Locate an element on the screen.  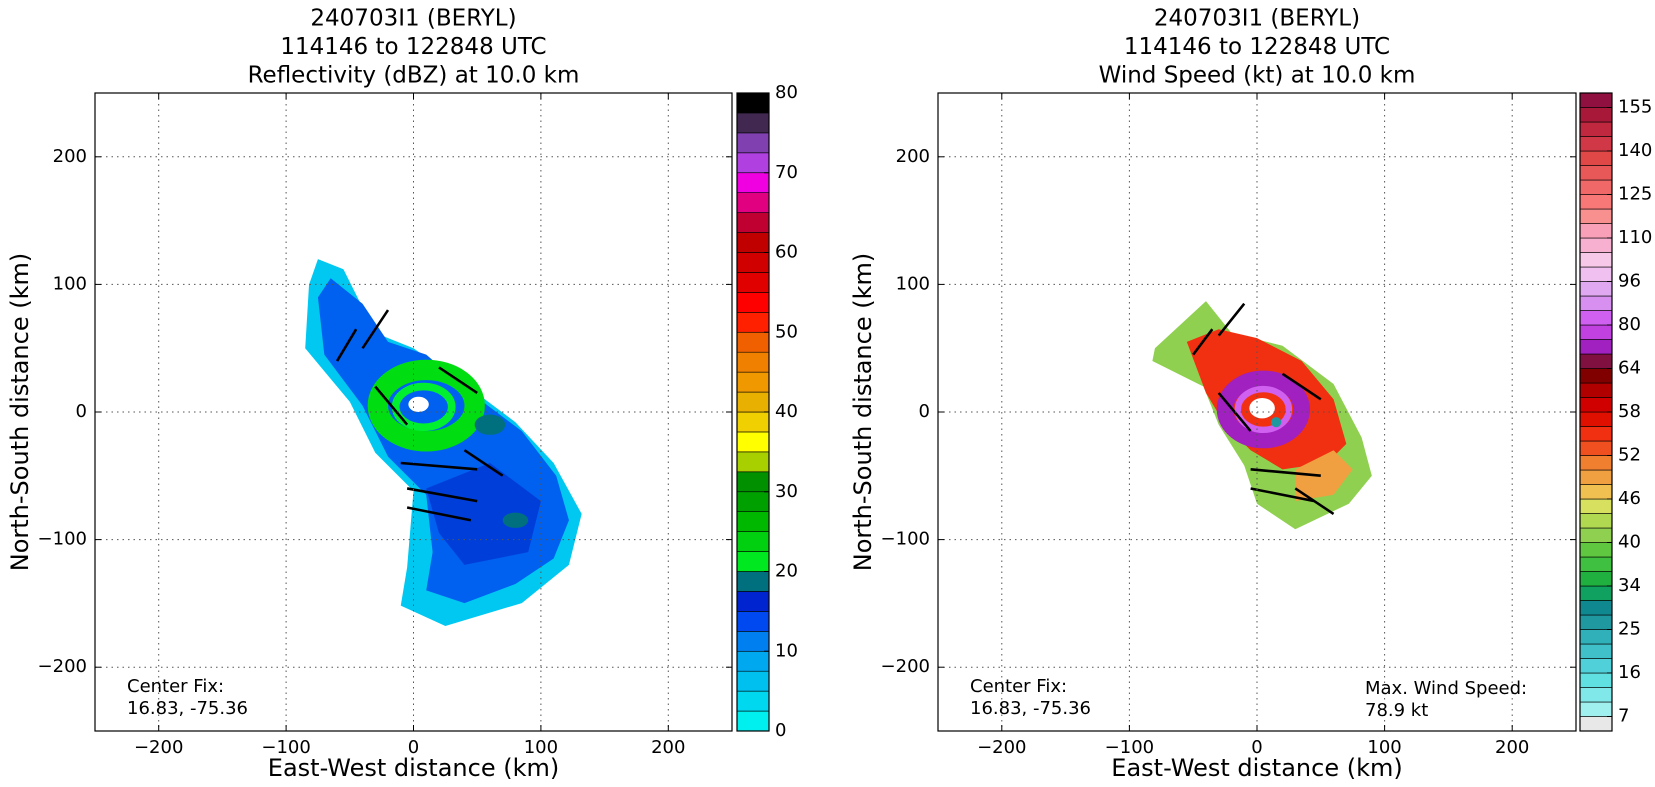
x-tick-label: 100 is located at coordinates (541, 747).